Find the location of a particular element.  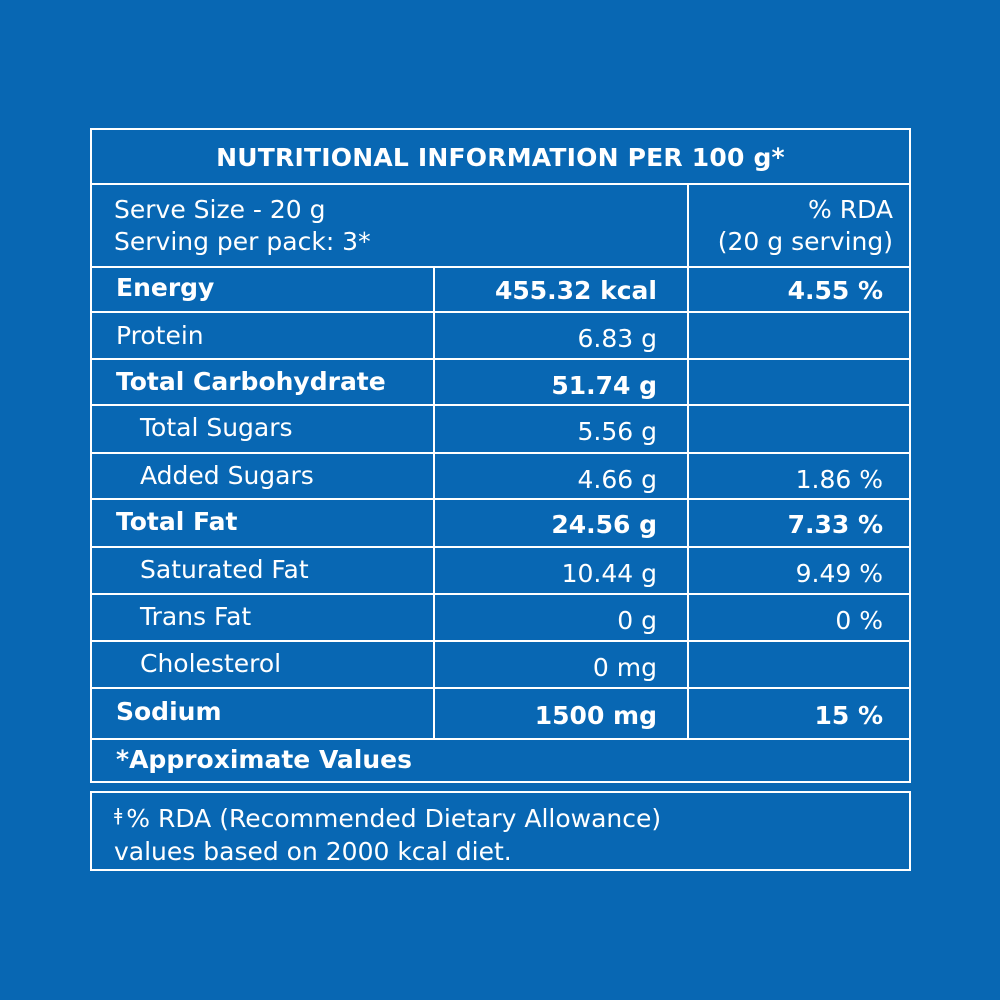

rda-heading-line1: % RDA is located at coordinates (850, 209).